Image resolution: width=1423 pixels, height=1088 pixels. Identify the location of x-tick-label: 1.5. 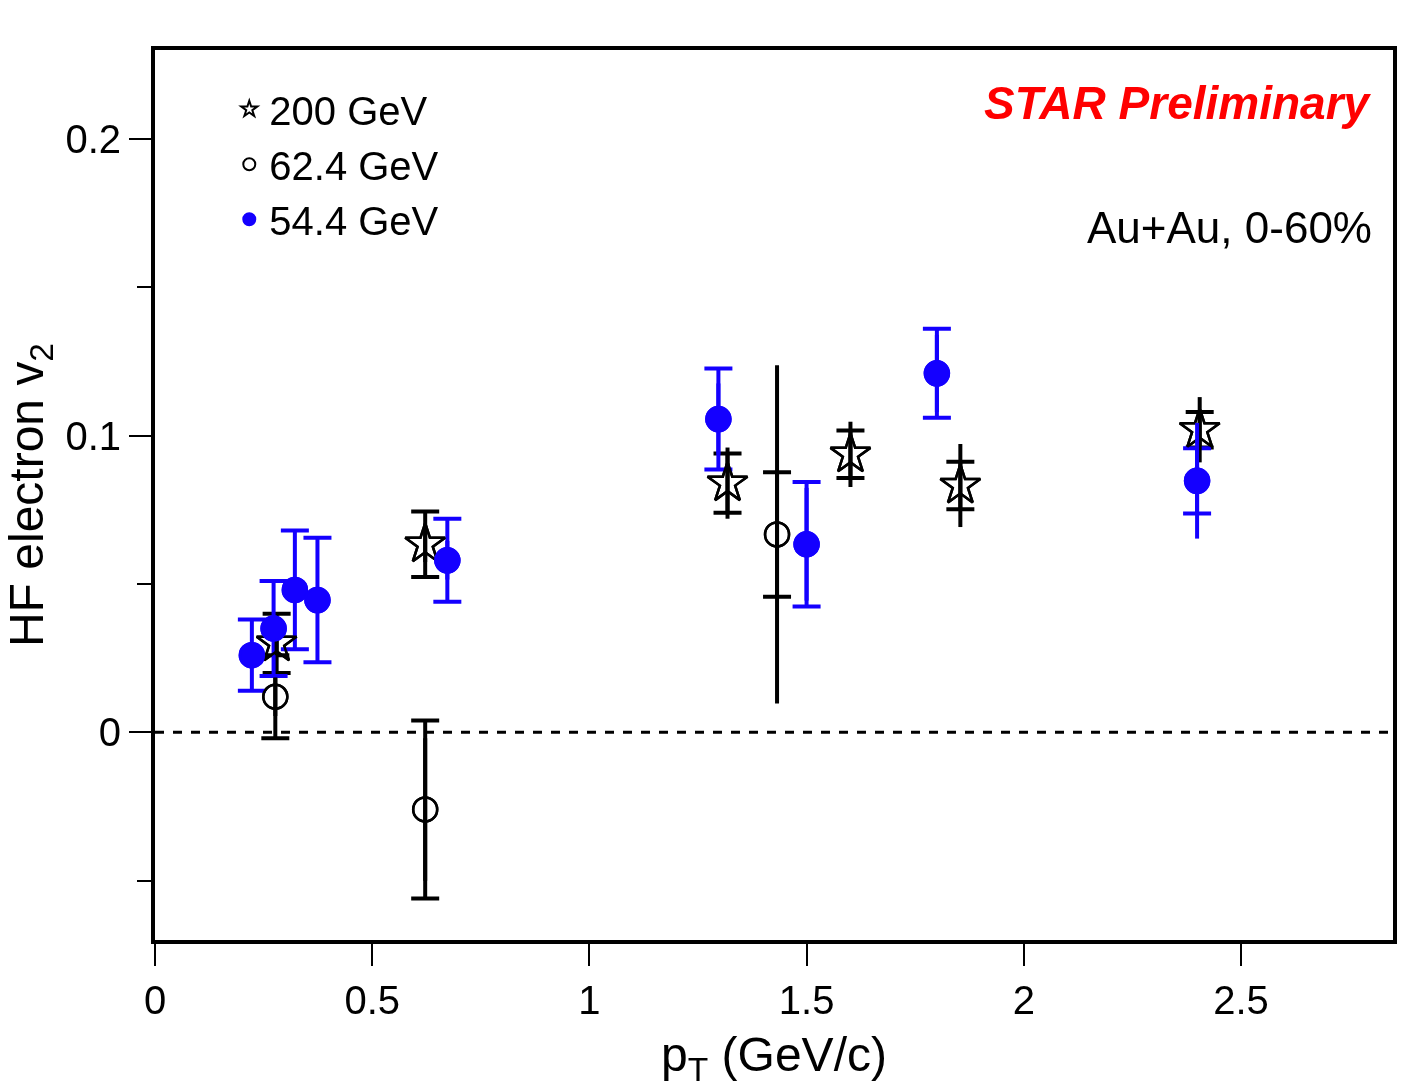
(806, 1000).